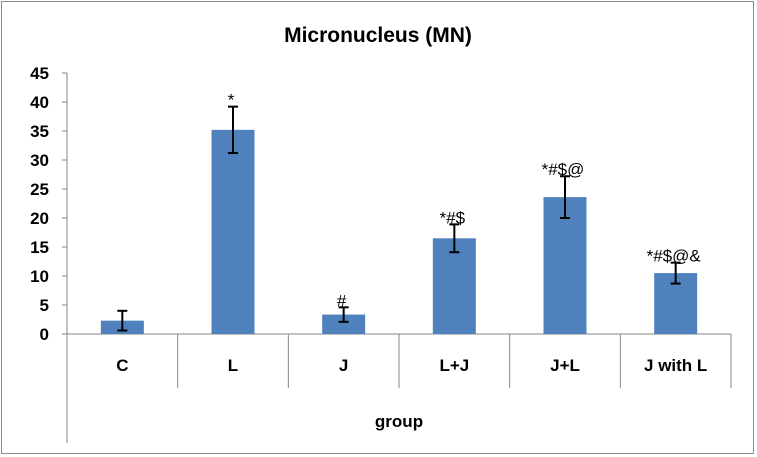 This screenshot has width=757, height=457. What do you see at coordinates (39, 276) in the screenshot?
I see `y-tick-label: 10` at bounding box center [39, 276].